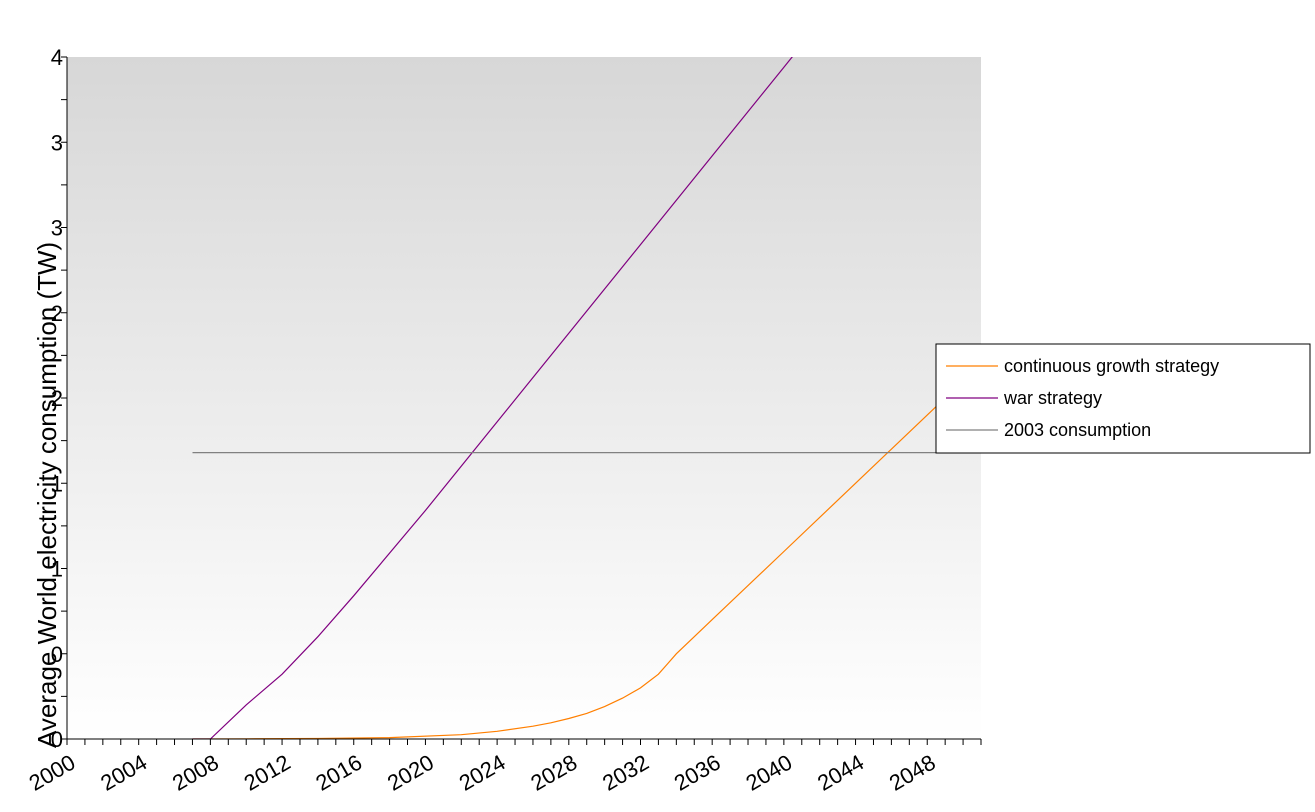 This screenshot has height=812, width=1315. What do you see at coordinates (912, 773) in the screenshot?
I see `x-tick-label: 2048` at bounding box center [912, 773].